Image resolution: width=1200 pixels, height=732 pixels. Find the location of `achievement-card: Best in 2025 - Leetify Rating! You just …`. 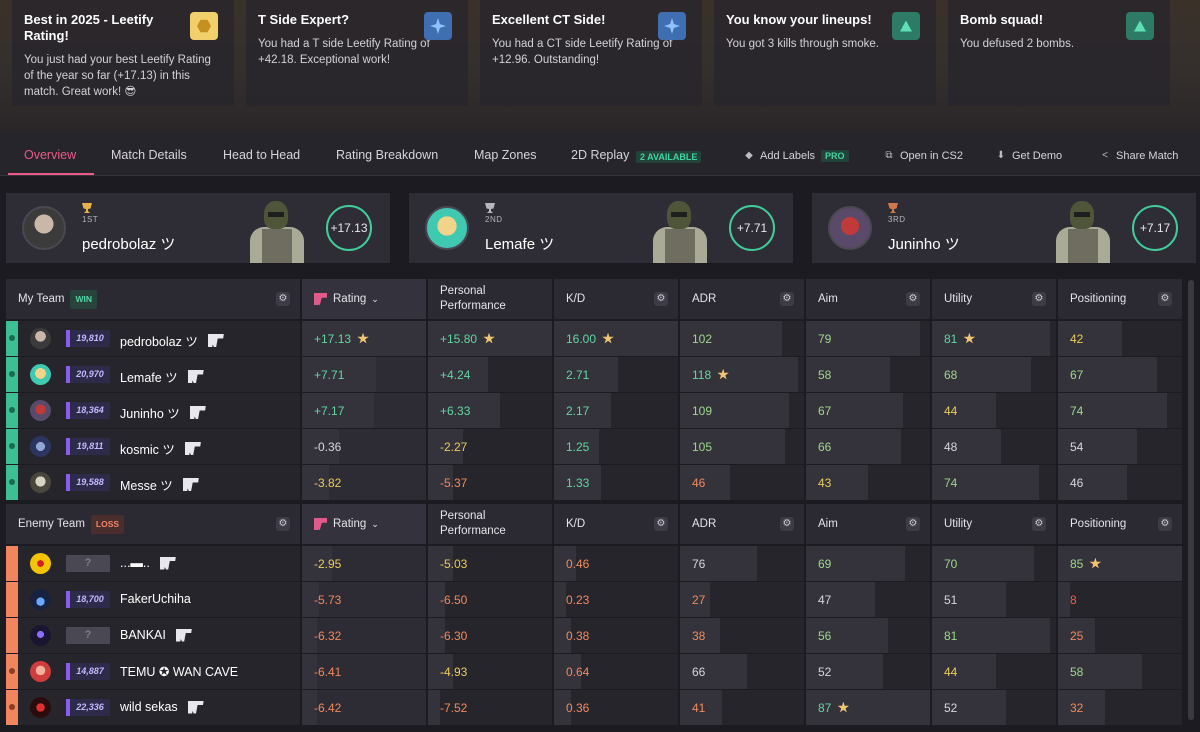

achievement-card: Best in 2025 - Leetify Rating! You just … is located at coordinates (123, 53).